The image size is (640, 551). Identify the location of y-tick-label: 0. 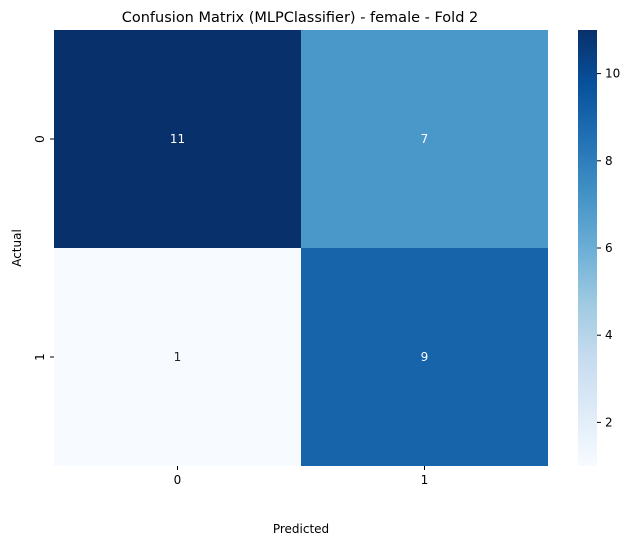
(40, 139).